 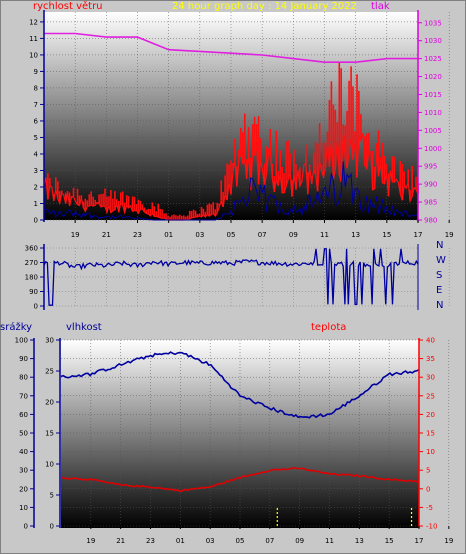 What do you see at coordinates (180, 541) in the screenshot?
I see `humidity-x-tick-label: 01` at bounding box center [180, 541].